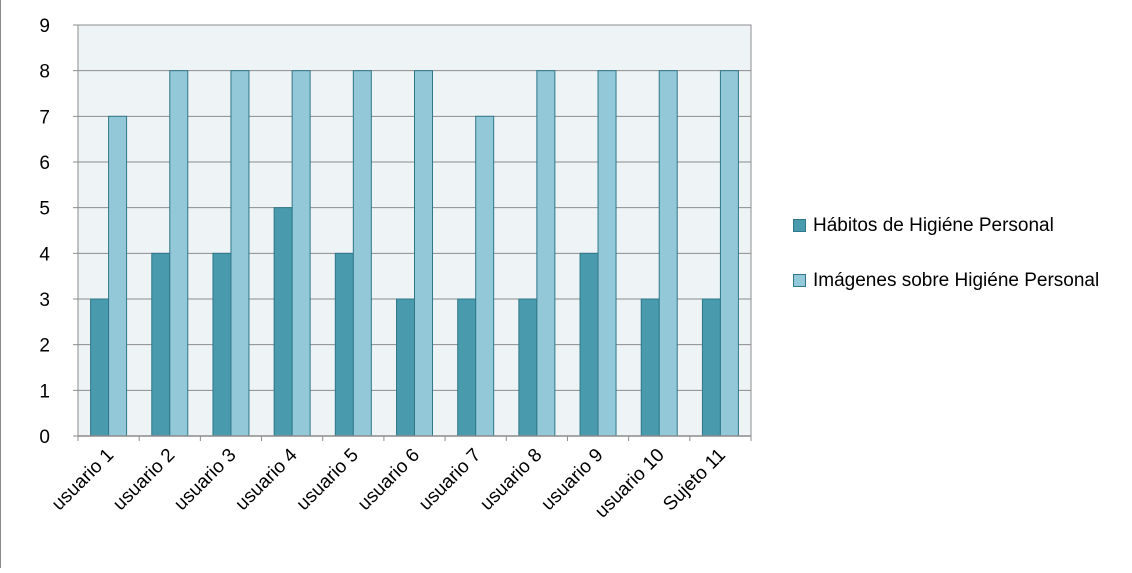 The width and height of the screenshot is (1132, 573). I want to click on y-tick-label: 4, so click(44, 254).